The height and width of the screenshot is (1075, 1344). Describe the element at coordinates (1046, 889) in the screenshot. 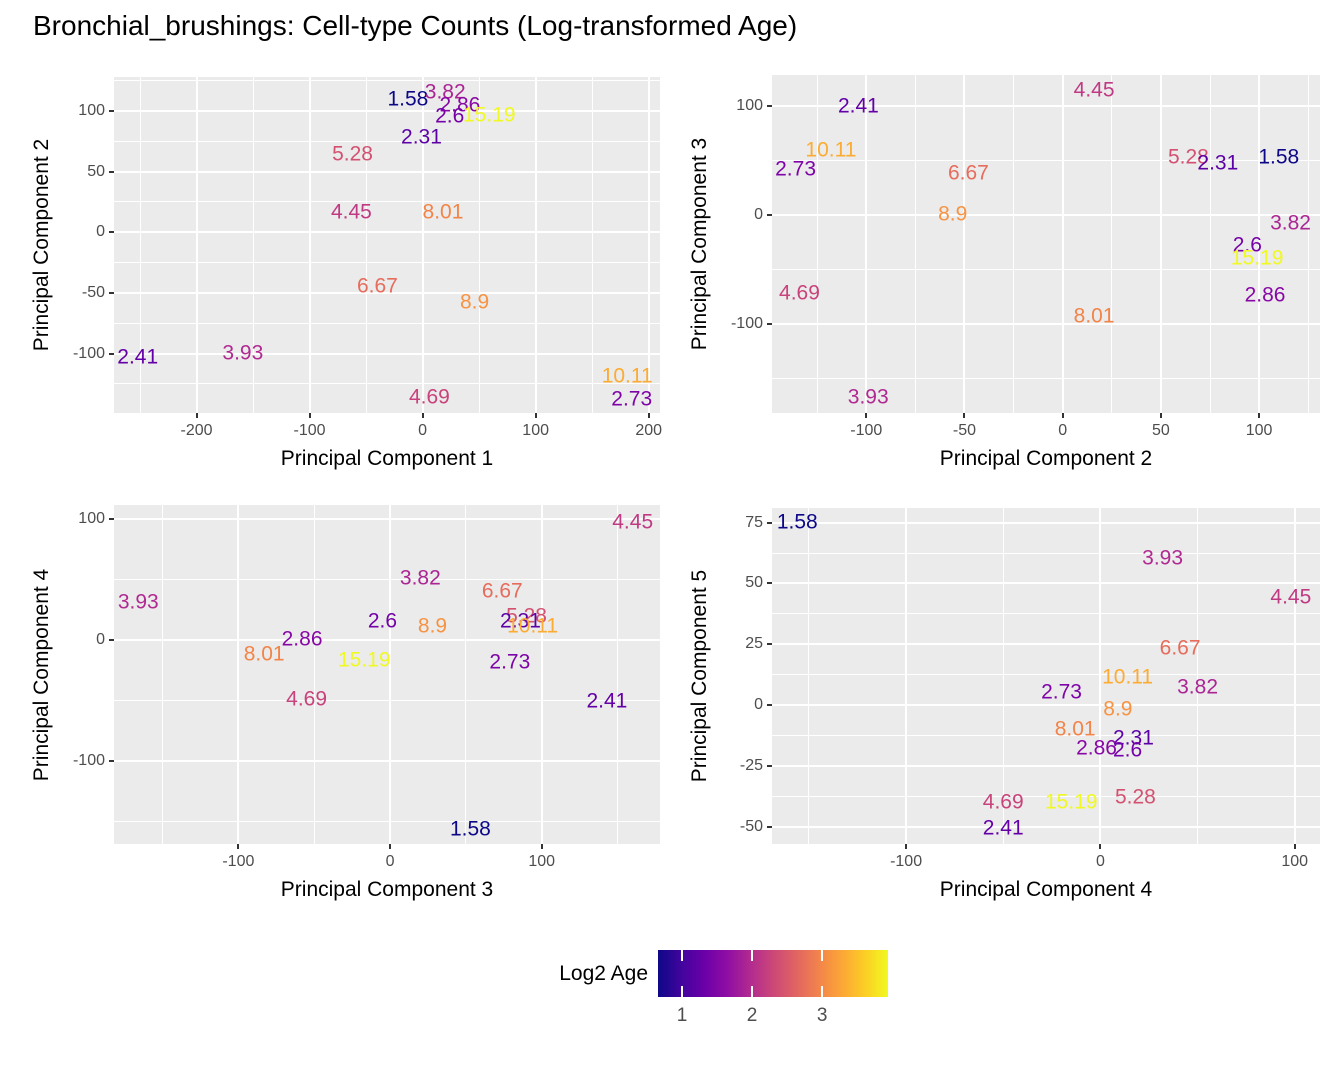

I see `x-axis-title: Principal Component 4` at that location.